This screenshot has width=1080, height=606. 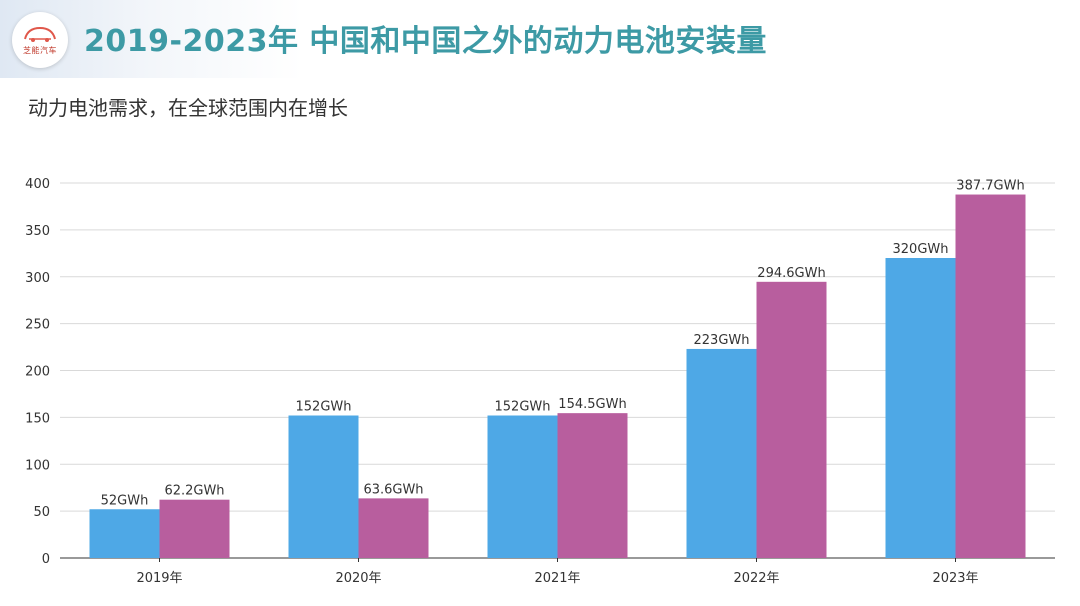 I want to click on page-title: 2019-2023年 中国和中国之外的动力电池安装量, so click(x=425, y=41).